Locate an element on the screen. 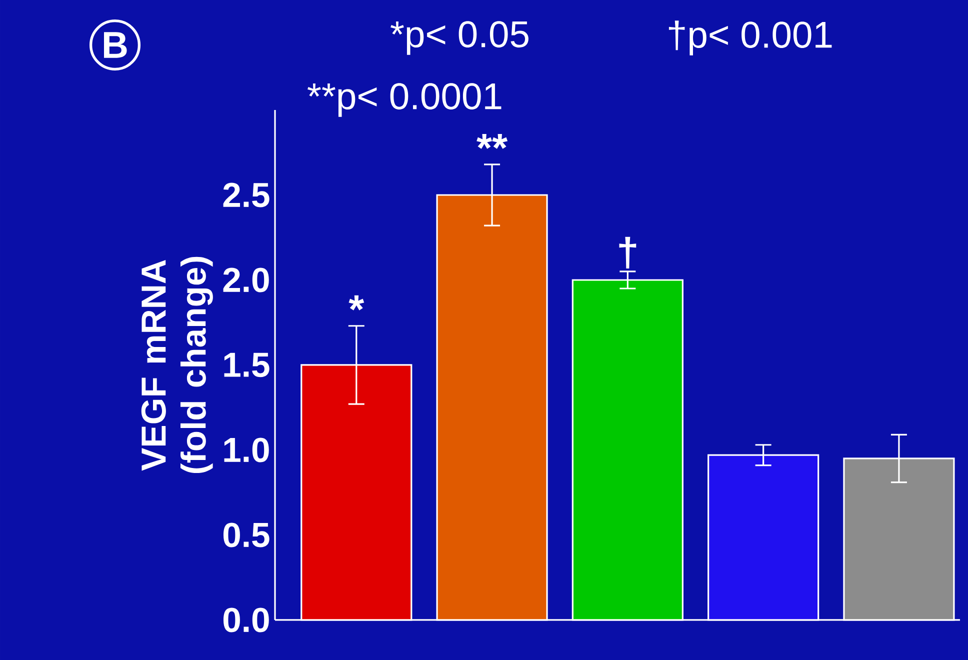 This screenshot has height=660, width=968. text: *p< 0.05 is located at coordinates (459, 38).